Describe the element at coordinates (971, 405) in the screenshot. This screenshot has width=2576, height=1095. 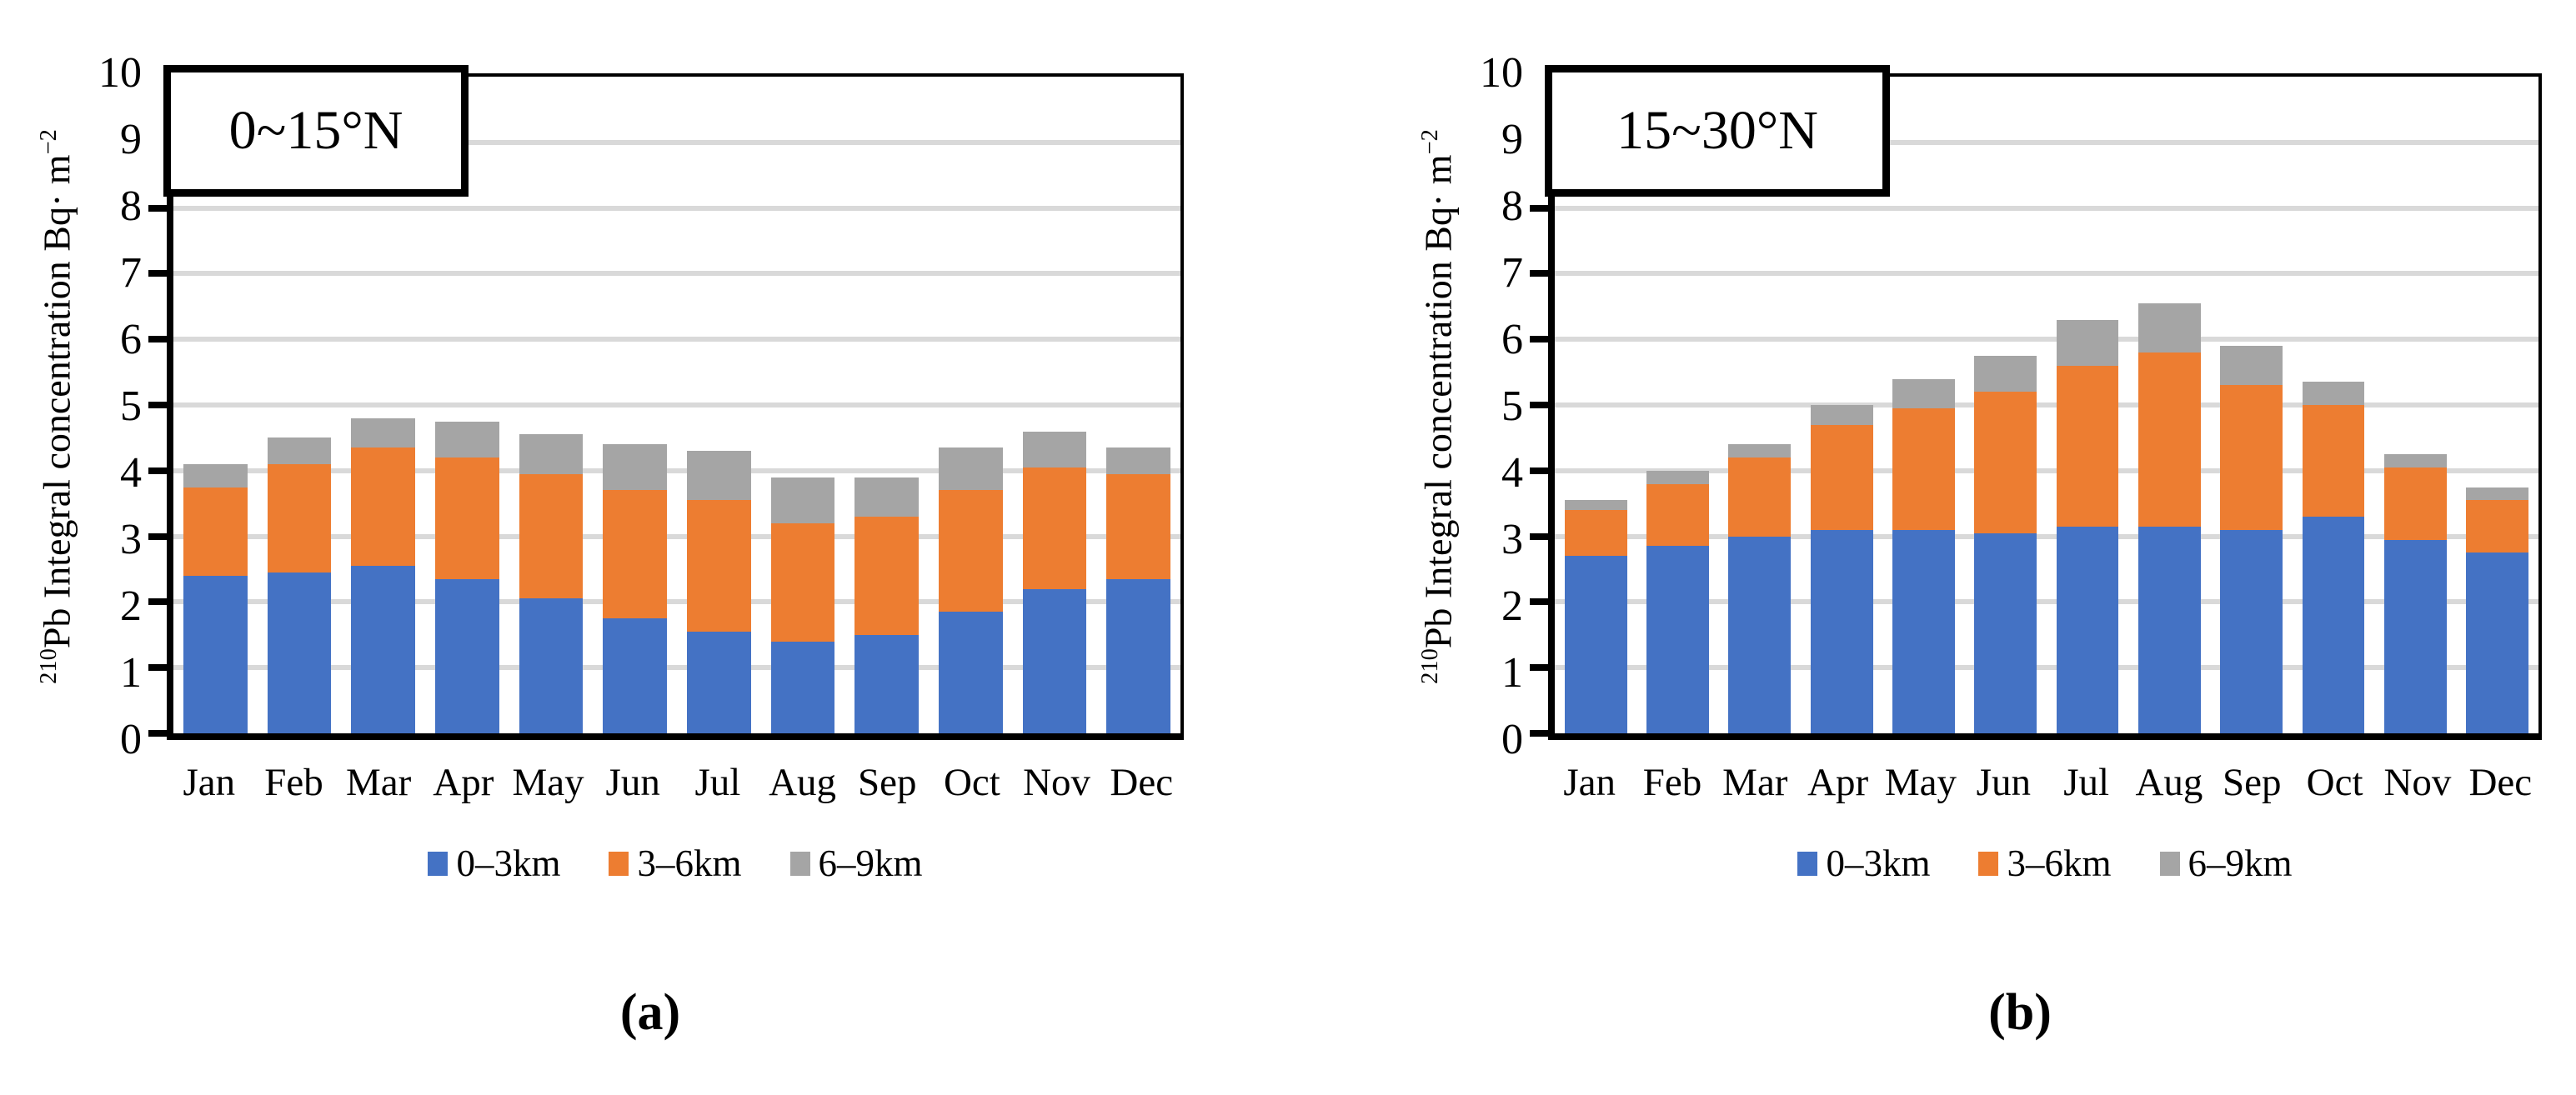
I see `stacked-bar-oct` at that location.